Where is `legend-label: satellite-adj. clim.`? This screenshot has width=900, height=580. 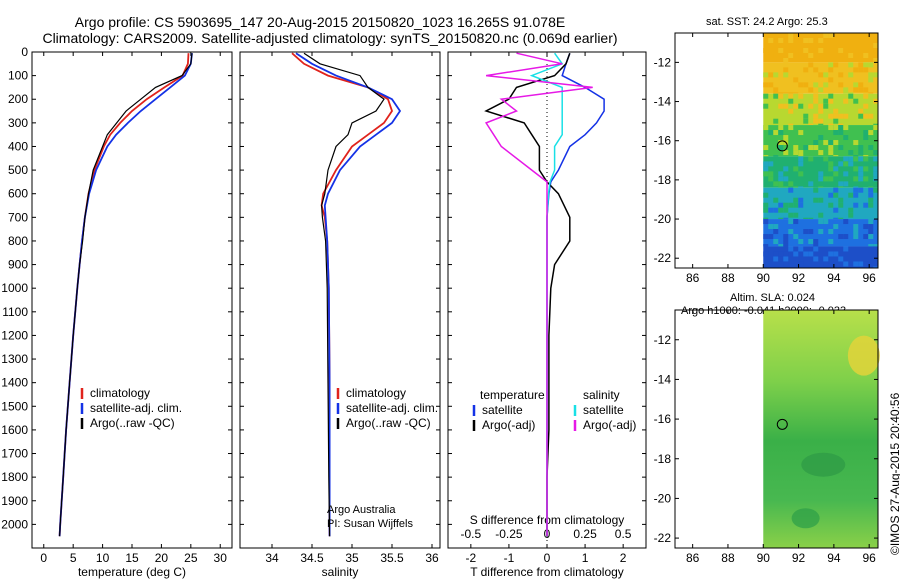
legend-label: satellite-adj. clim. is located at coordinates (392, 408).